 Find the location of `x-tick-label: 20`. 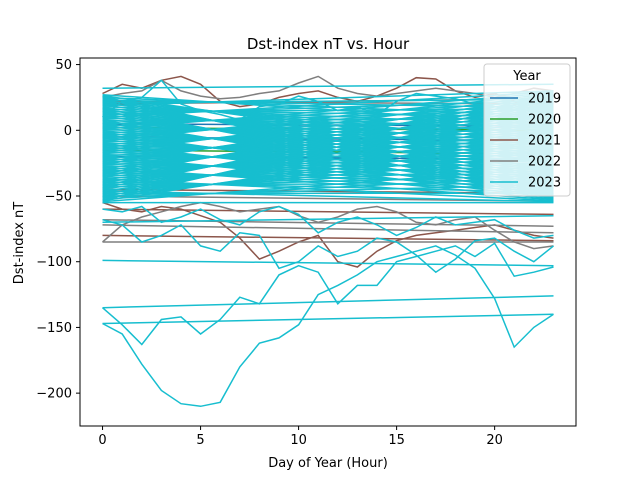

x-tick-label: 20 is located at coordinates (494, 440).